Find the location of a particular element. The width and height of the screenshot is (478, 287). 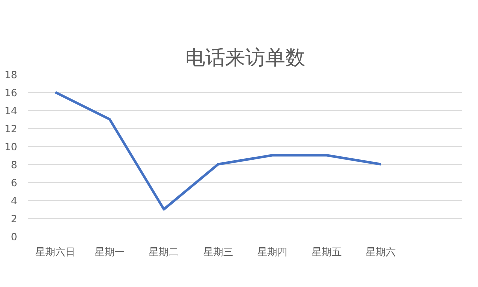

y-tick-label: 8 is located at coordinates (14, 166).